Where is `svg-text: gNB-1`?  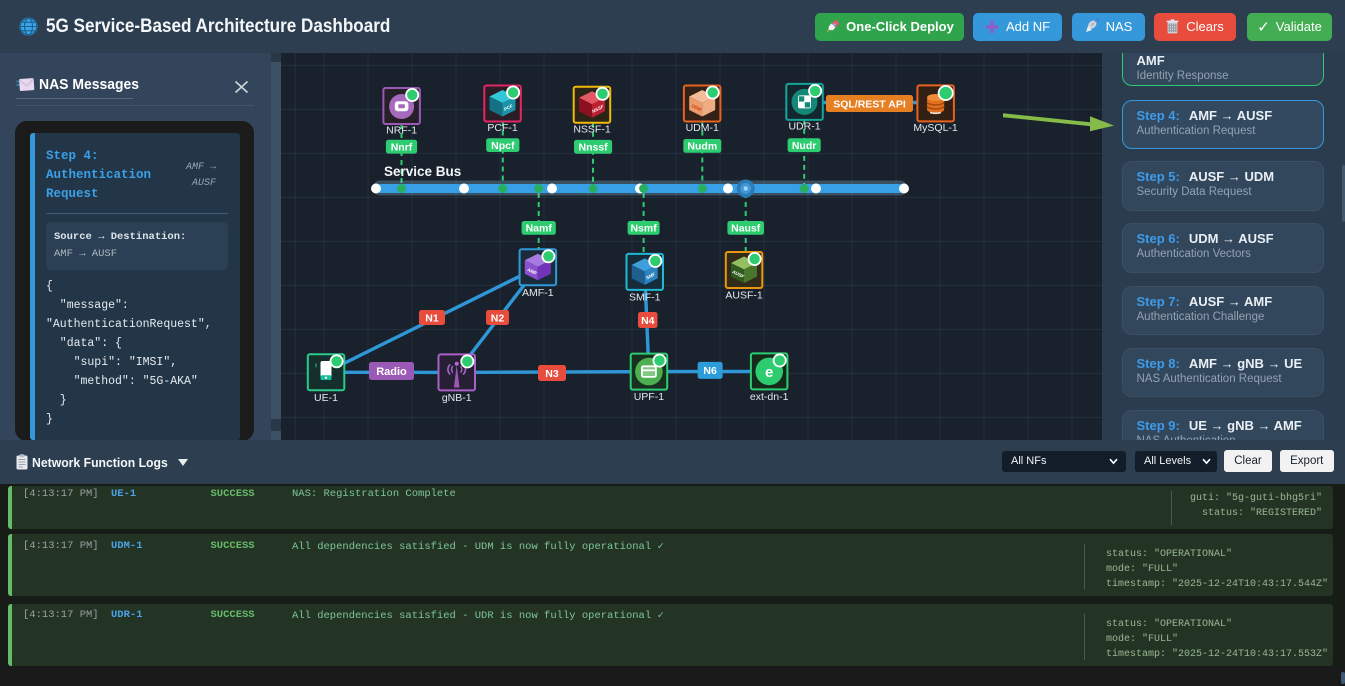 svg-text: gNB-1 is located at coordinates (457, 398).